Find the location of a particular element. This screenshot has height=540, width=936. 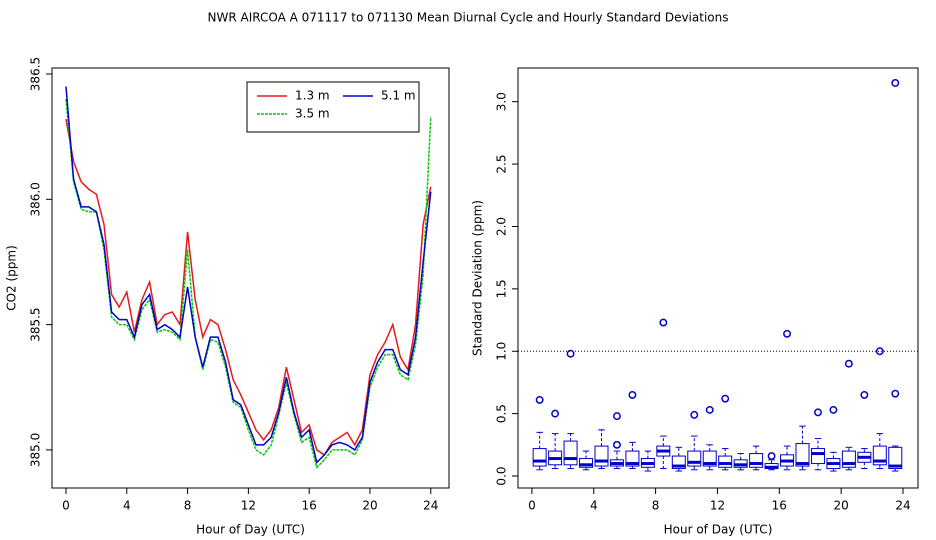

y-tick-label: 2.5 is located at coordinates (502, 164).